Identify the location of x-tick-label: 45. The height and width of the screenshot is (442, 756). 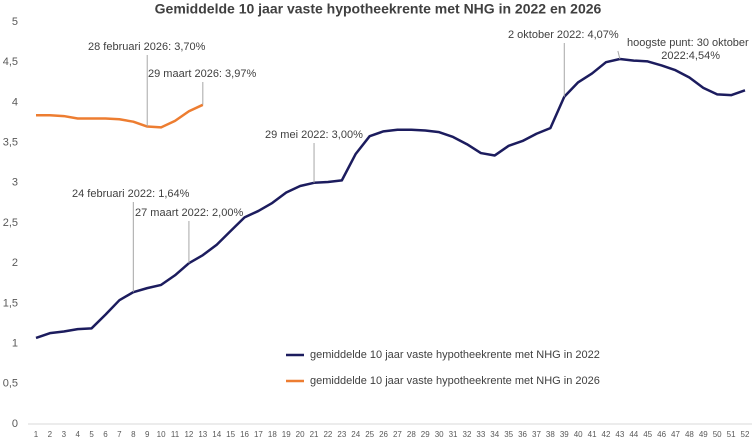
(647, 434).